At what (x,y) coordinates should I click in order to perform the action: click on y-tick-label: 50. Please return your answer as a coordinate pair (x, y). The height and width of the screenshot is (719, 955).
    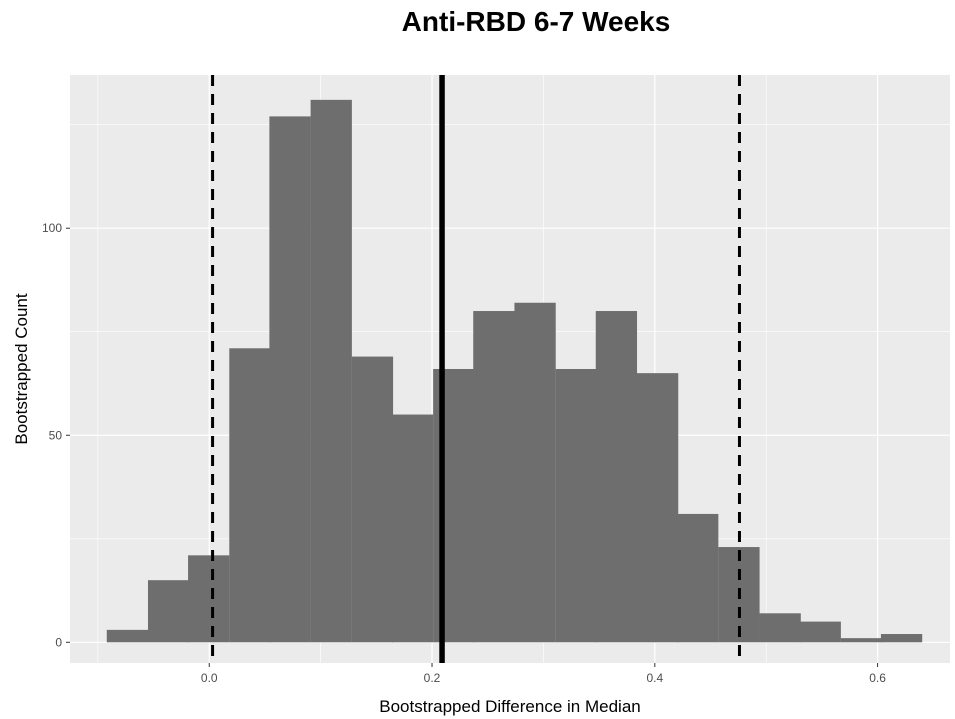
    Looking at the image, I should click on (56, 435).